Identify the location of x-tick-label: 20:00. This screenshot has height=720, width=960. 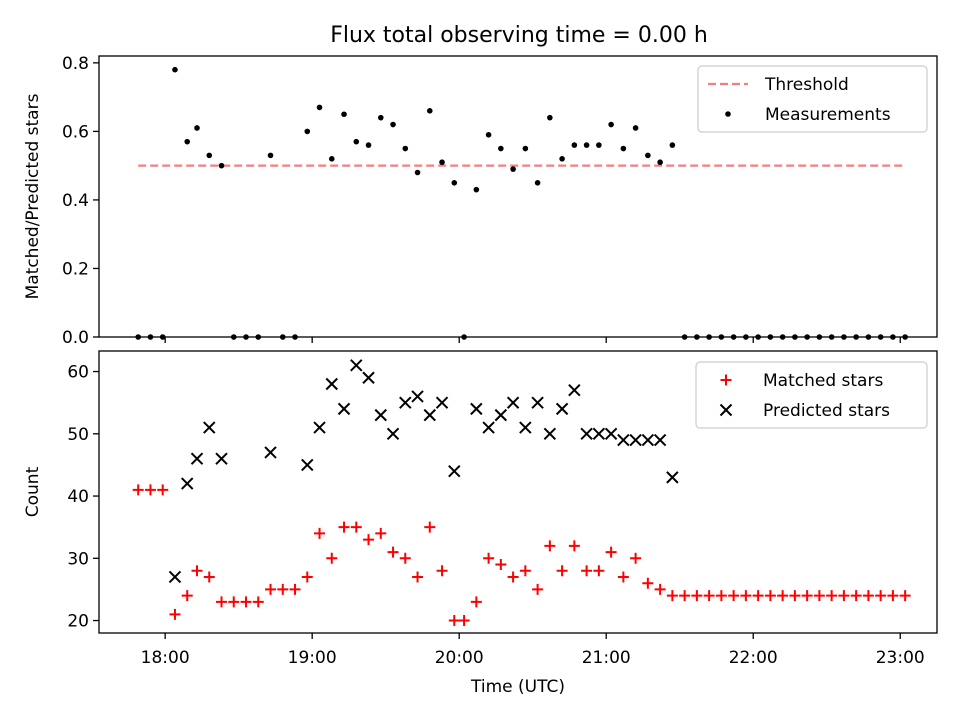
(459, 658).